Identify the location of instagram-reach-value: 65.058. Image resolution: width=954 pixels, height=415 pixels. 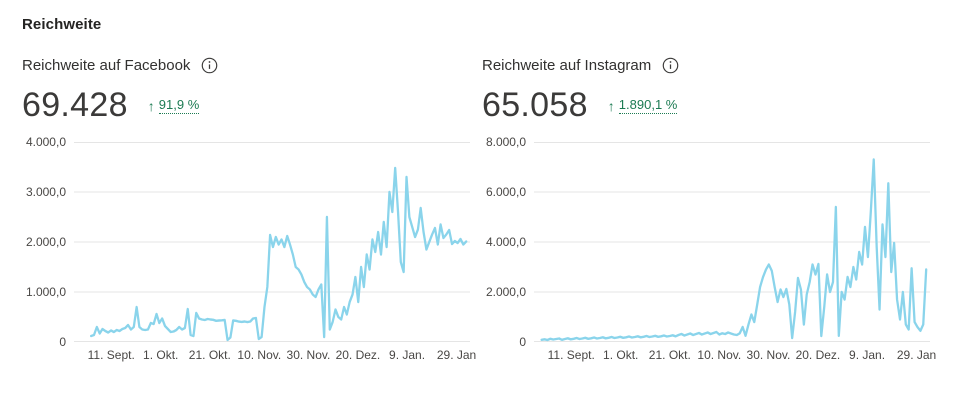
(535, 105).